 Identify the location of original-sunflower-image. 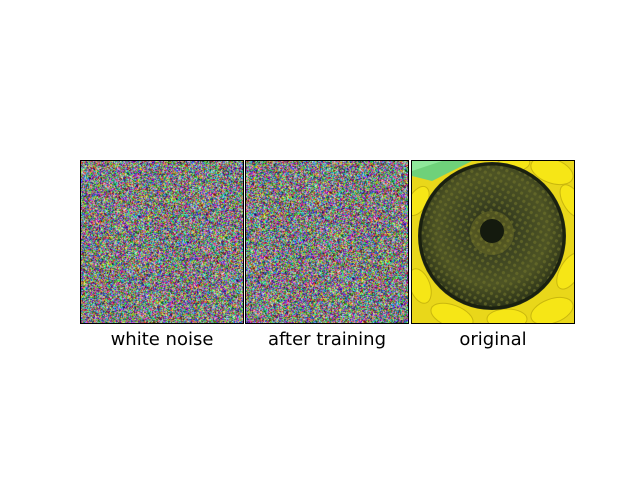
(493, 242).